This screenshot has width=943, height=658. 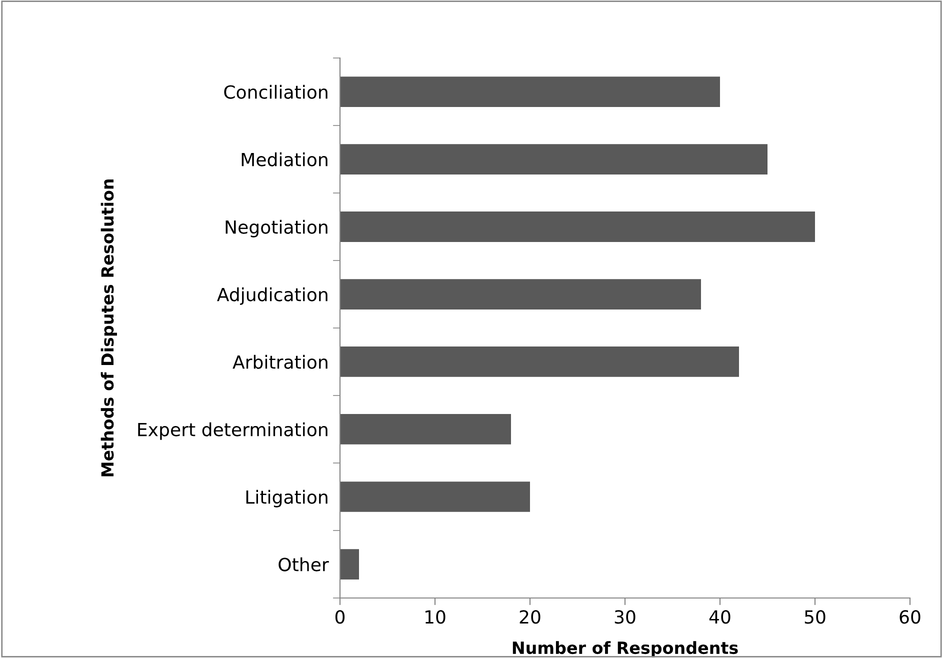 I want to click on y-tick-label: Litigation, so click(x=287, y=499).